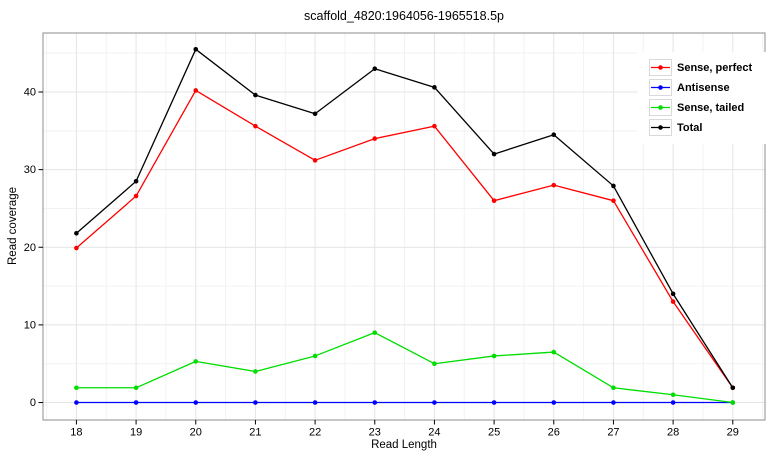 The image size is (780, 460). Describe the element at coordinates (33, 403) in the screenshot. I see `svg-text: 0` at that location.